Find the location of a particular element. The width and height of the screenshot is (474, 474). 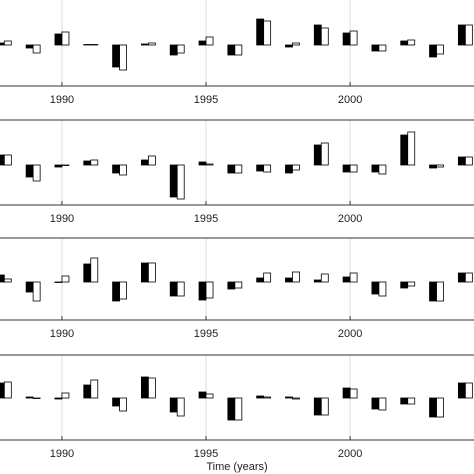

x-axis-label: Time (years) is located at coordinates (236, 467).